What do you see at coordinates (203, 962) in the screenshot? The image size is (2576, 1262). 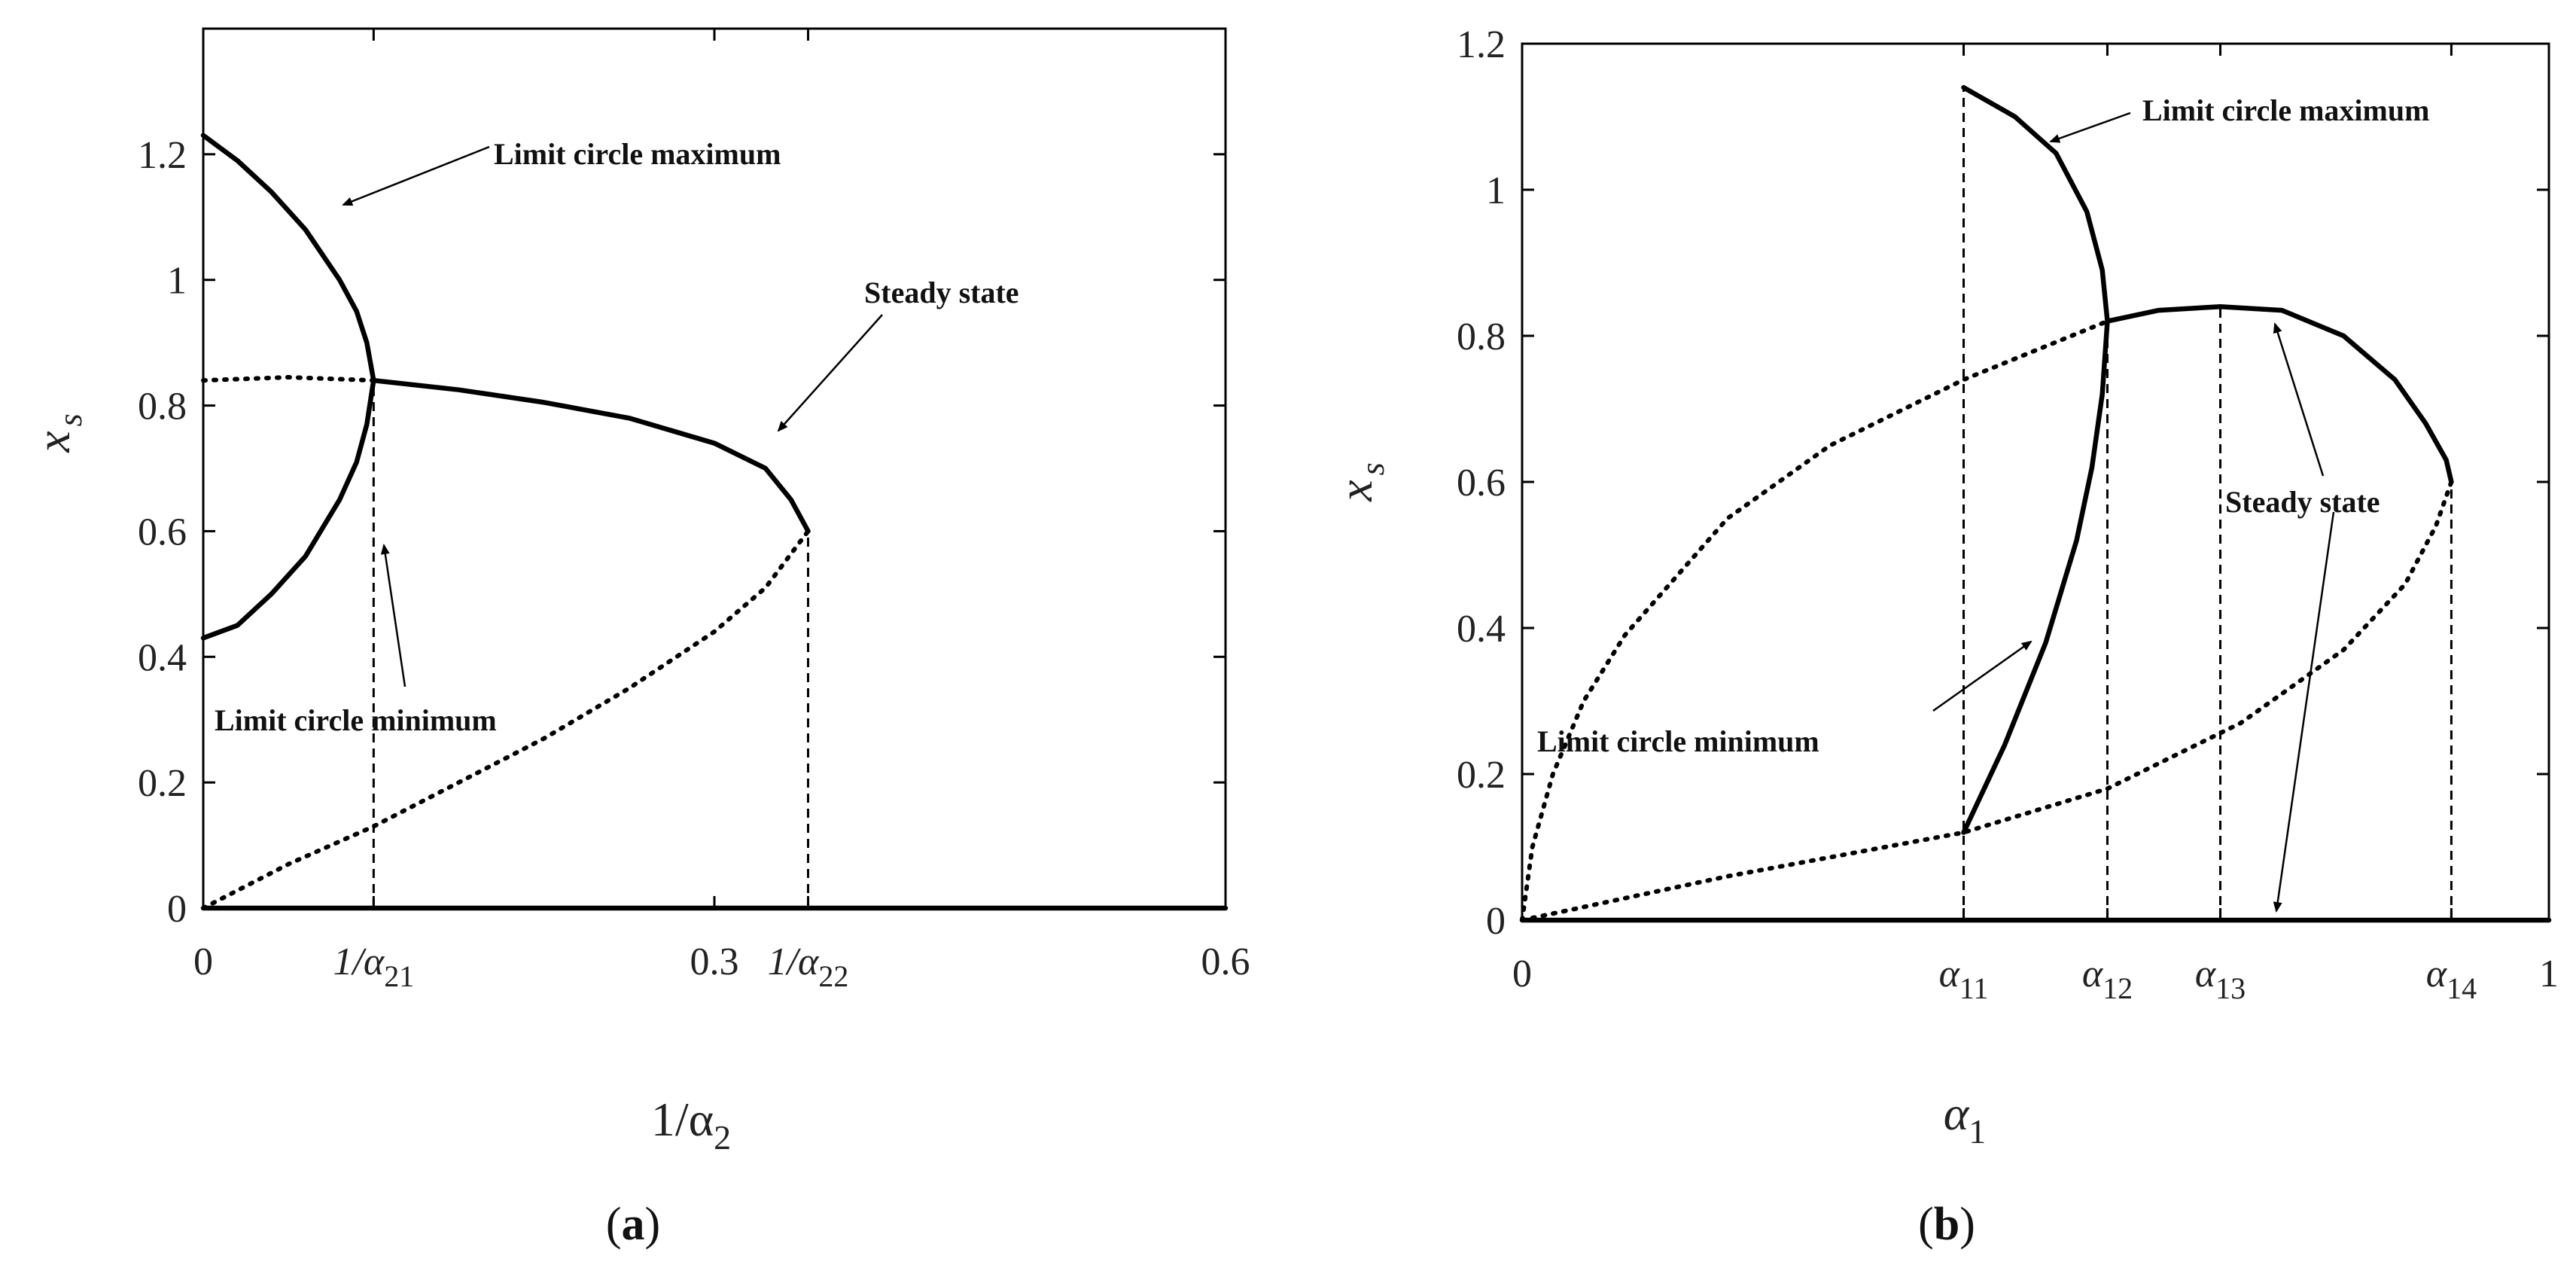 I see `panel-a-x-tick-label: 0` at bounding box center [203, 962].